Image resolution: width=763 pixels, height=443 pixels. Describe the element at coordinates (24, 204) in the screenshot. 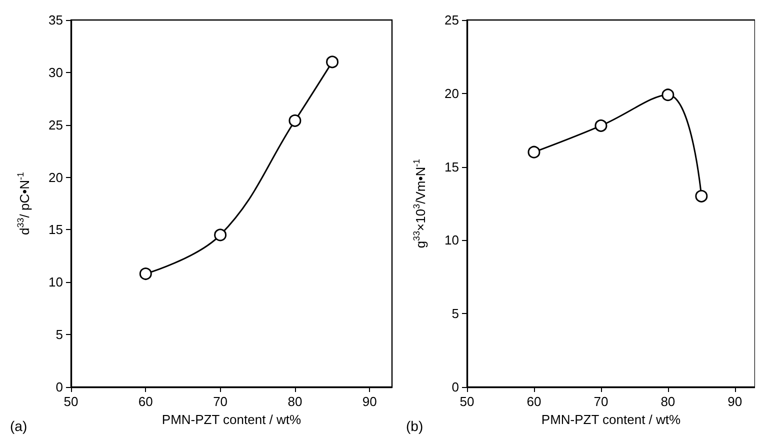

I see `y-axis-title: d33/ pC•N-1` at that location.